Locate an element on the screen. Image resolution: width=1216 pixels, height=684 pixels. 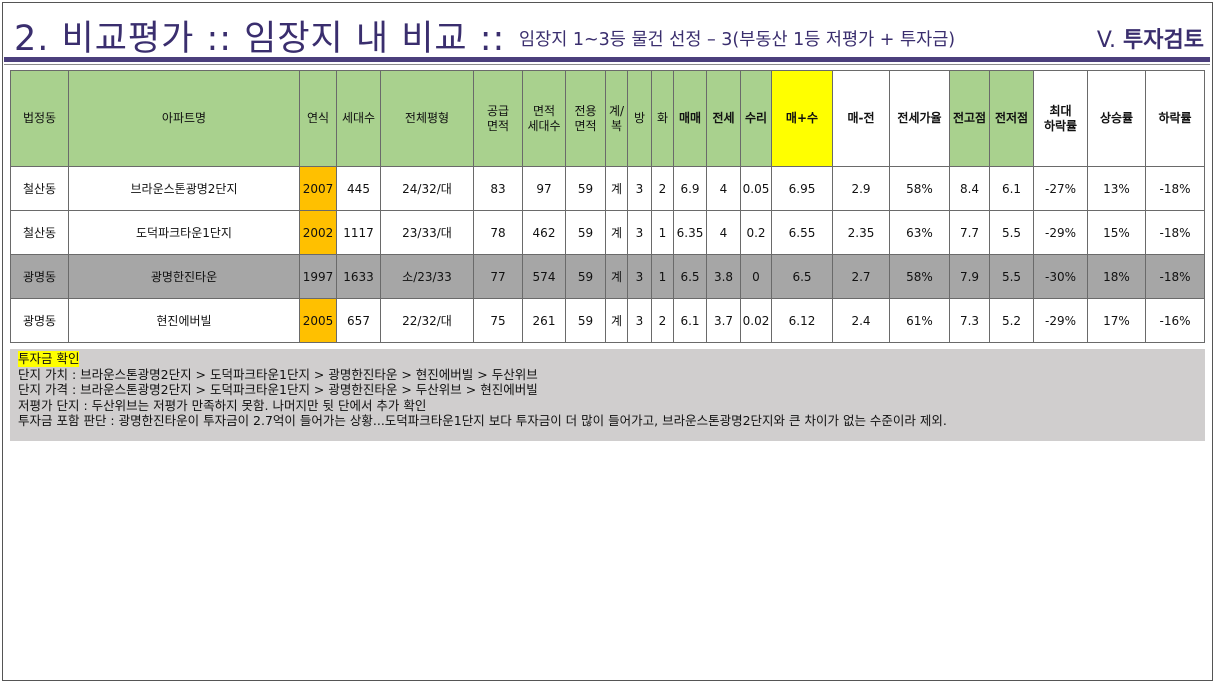
table-cell: 17% is located at coordinates (1116, 320).